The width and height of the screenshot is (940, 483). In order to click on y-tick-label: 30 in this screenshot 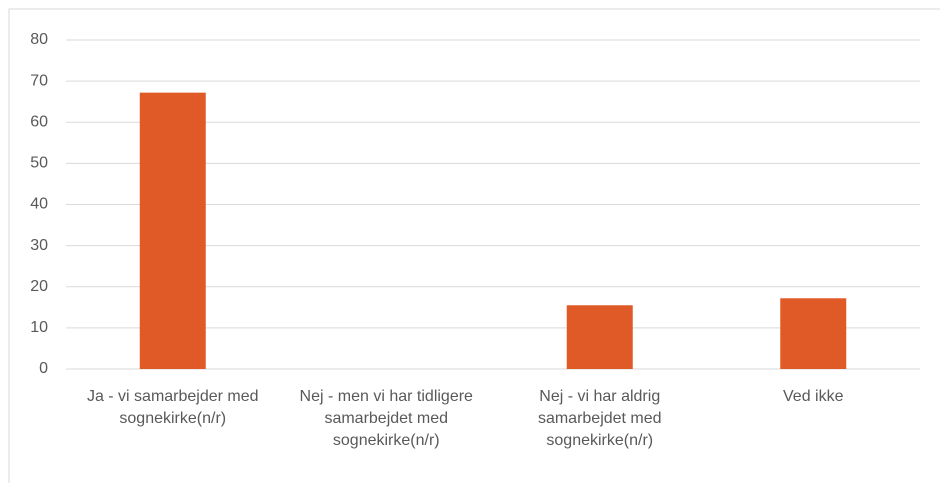, I will do `click(39, 245)`.